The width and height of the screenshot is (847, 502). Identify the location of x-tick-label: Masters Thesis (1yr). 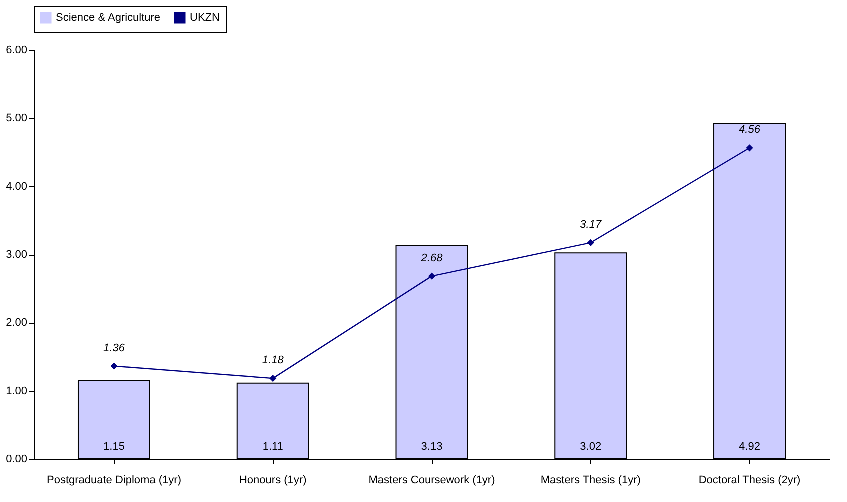
(590, 480).